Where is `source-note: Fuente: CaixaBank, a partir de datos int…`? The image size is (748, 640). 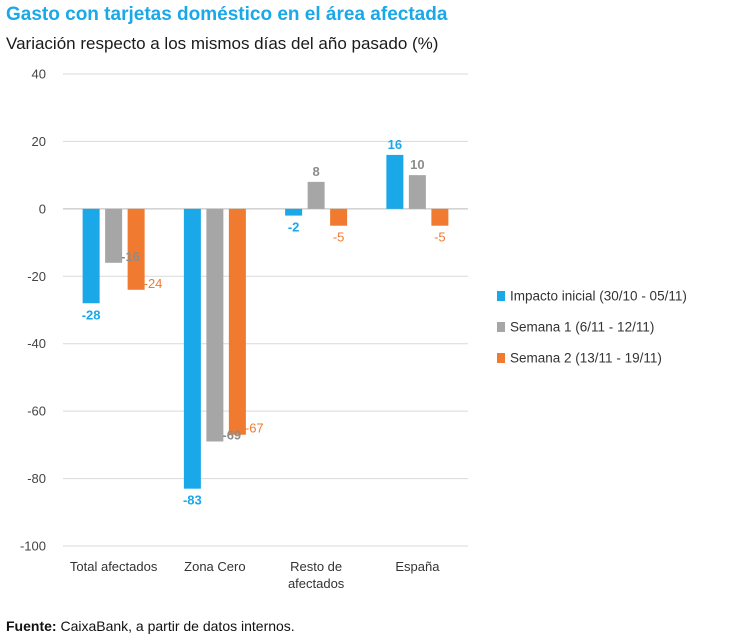
source-note: Fuente: CaixaBank, a partir de datos int… is located at coordinates (150, 626).